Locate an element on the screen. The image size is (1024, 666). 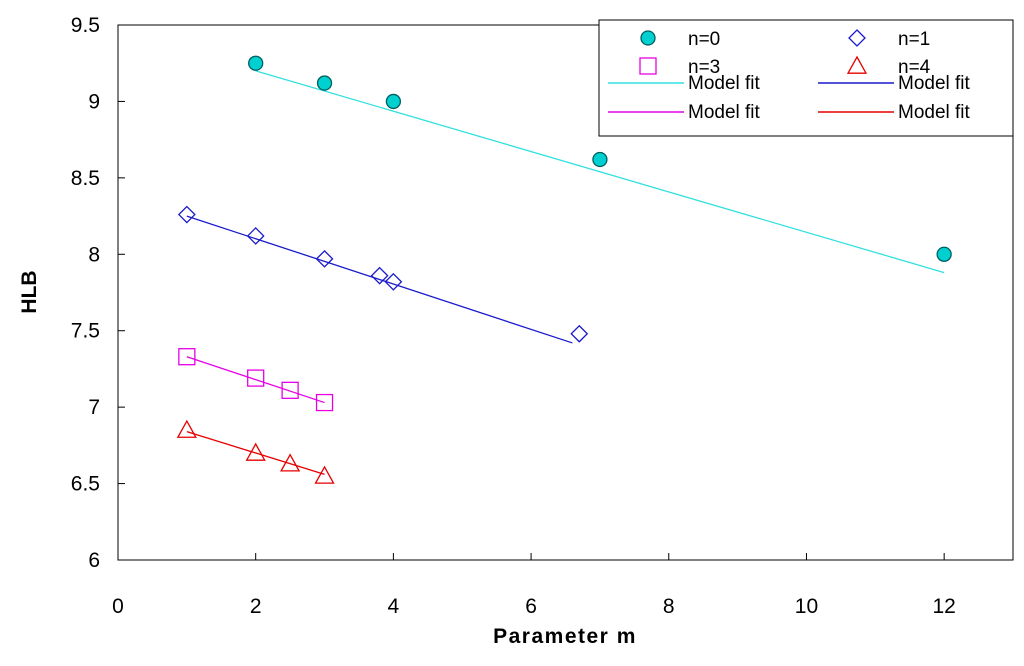
legend-fit-label-n=1: Model fit is located at coordinates (934, 83).